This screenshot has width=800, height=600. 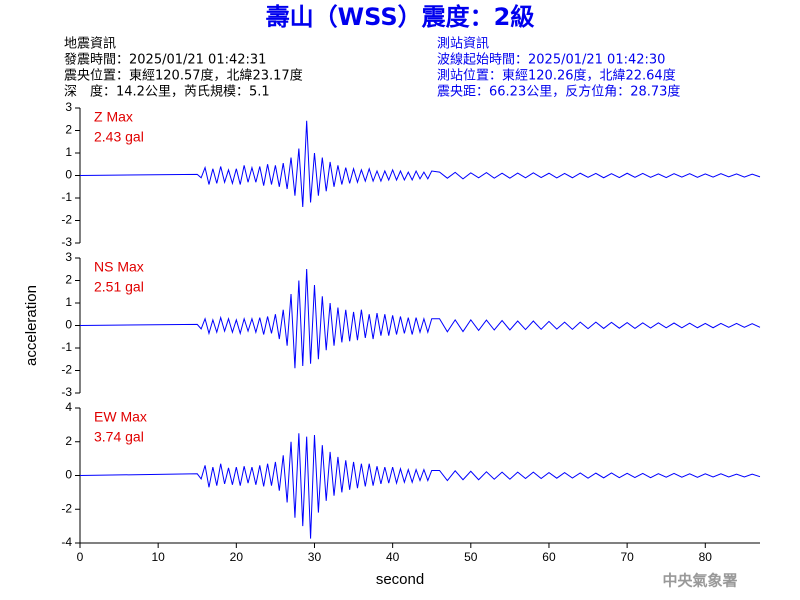 I want to click on annotation: 3.74 gal, so click(x=119, y=437).